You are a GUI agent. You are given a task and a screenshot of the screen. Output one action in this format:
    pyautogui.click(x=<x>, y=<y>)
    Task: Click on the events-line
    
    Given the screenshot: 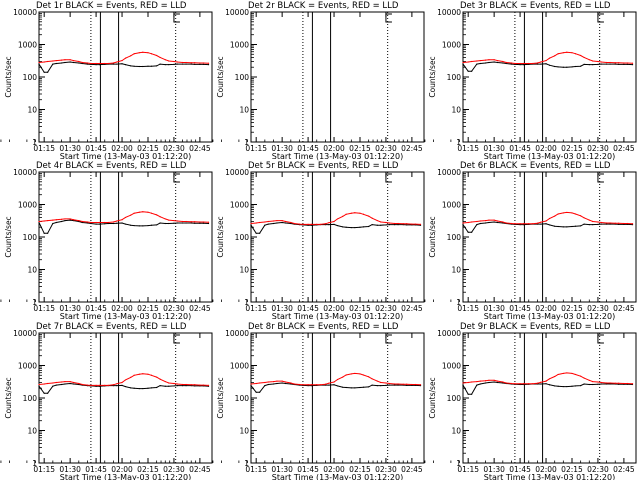 What is the action you would take?
    pyautogui.click(x=547, y=227)
    